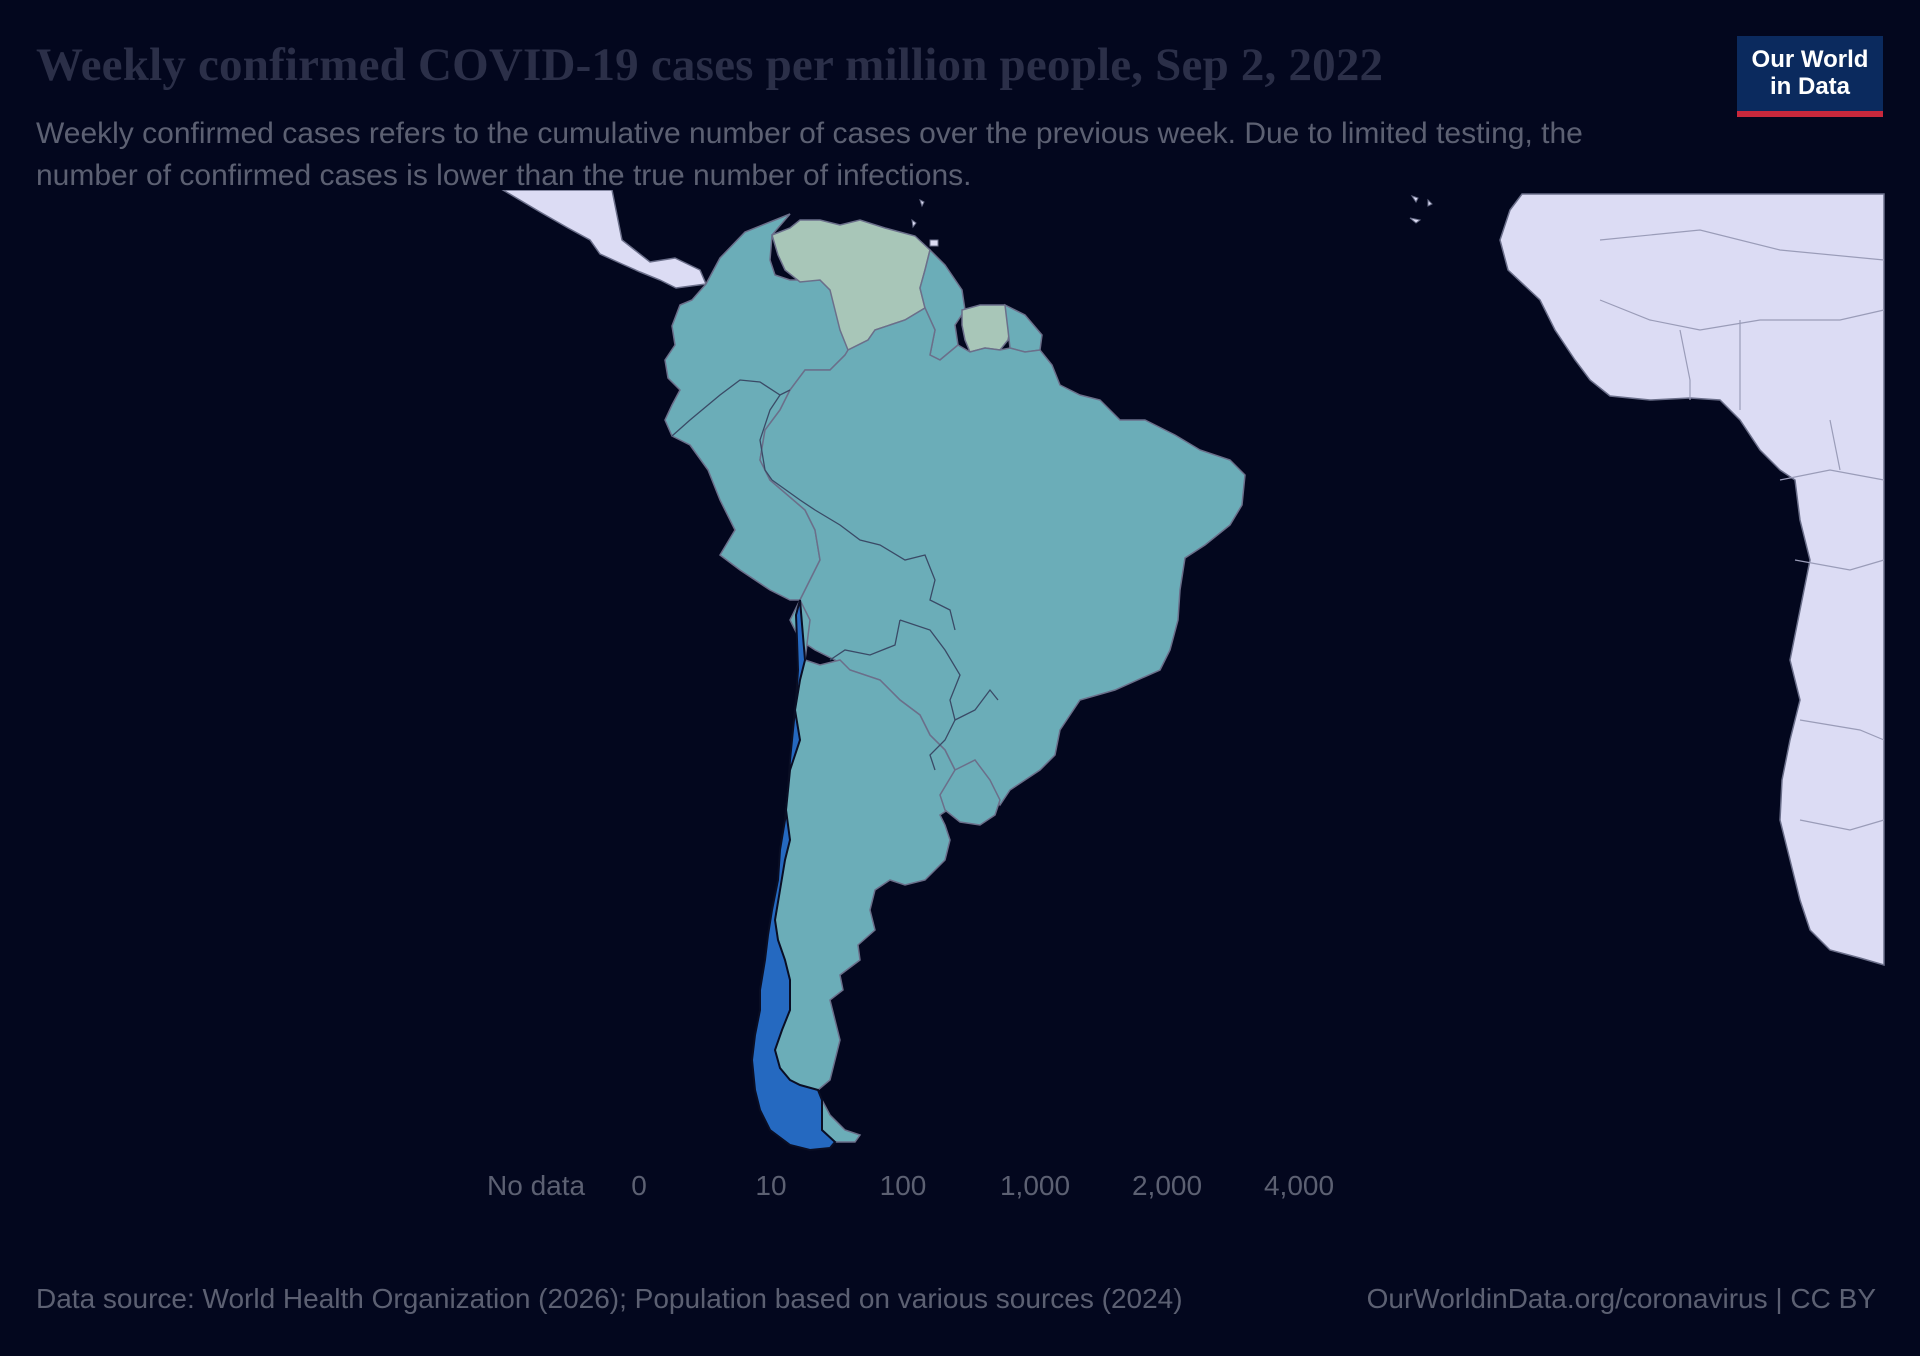 This screenshot has height=1356, width=1920. What do you see at coordinates (1810, 59) in the screenshot?
I see `logo-line-1: Our World` at bounding box center [1810, 59].